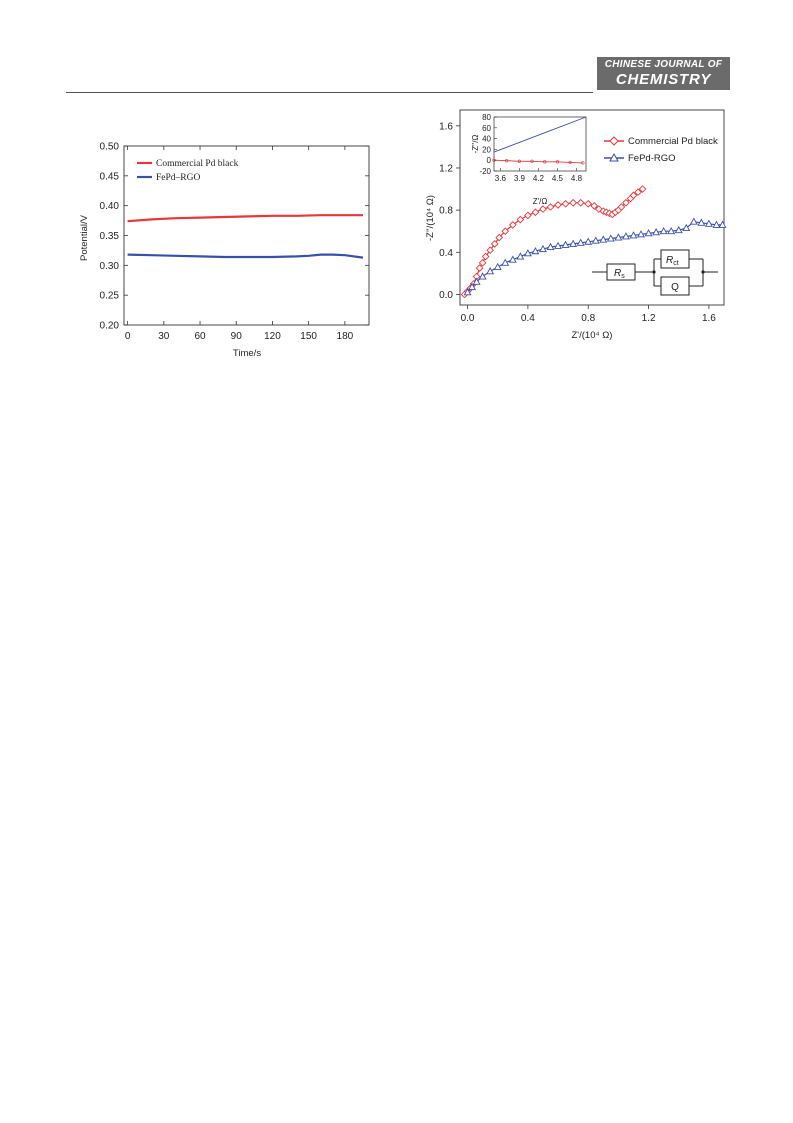 The height and width of the screenshot is (1123, 793). I want to click on inset-x-tick-label: 4.5, so click(558, 178).